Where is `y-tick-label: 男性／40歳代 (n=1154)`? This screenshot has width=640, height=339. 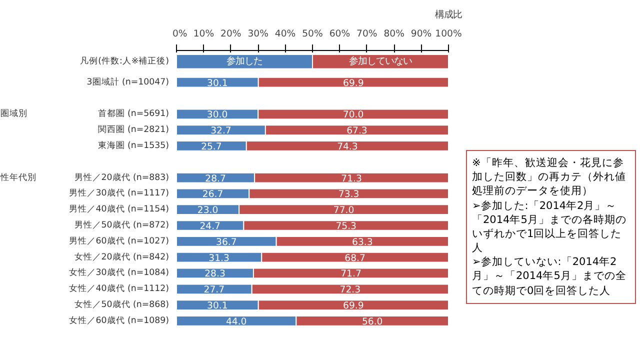
y-tick-label: 男性／40歳代 (n=1154) is located at coordinates (119, 209).